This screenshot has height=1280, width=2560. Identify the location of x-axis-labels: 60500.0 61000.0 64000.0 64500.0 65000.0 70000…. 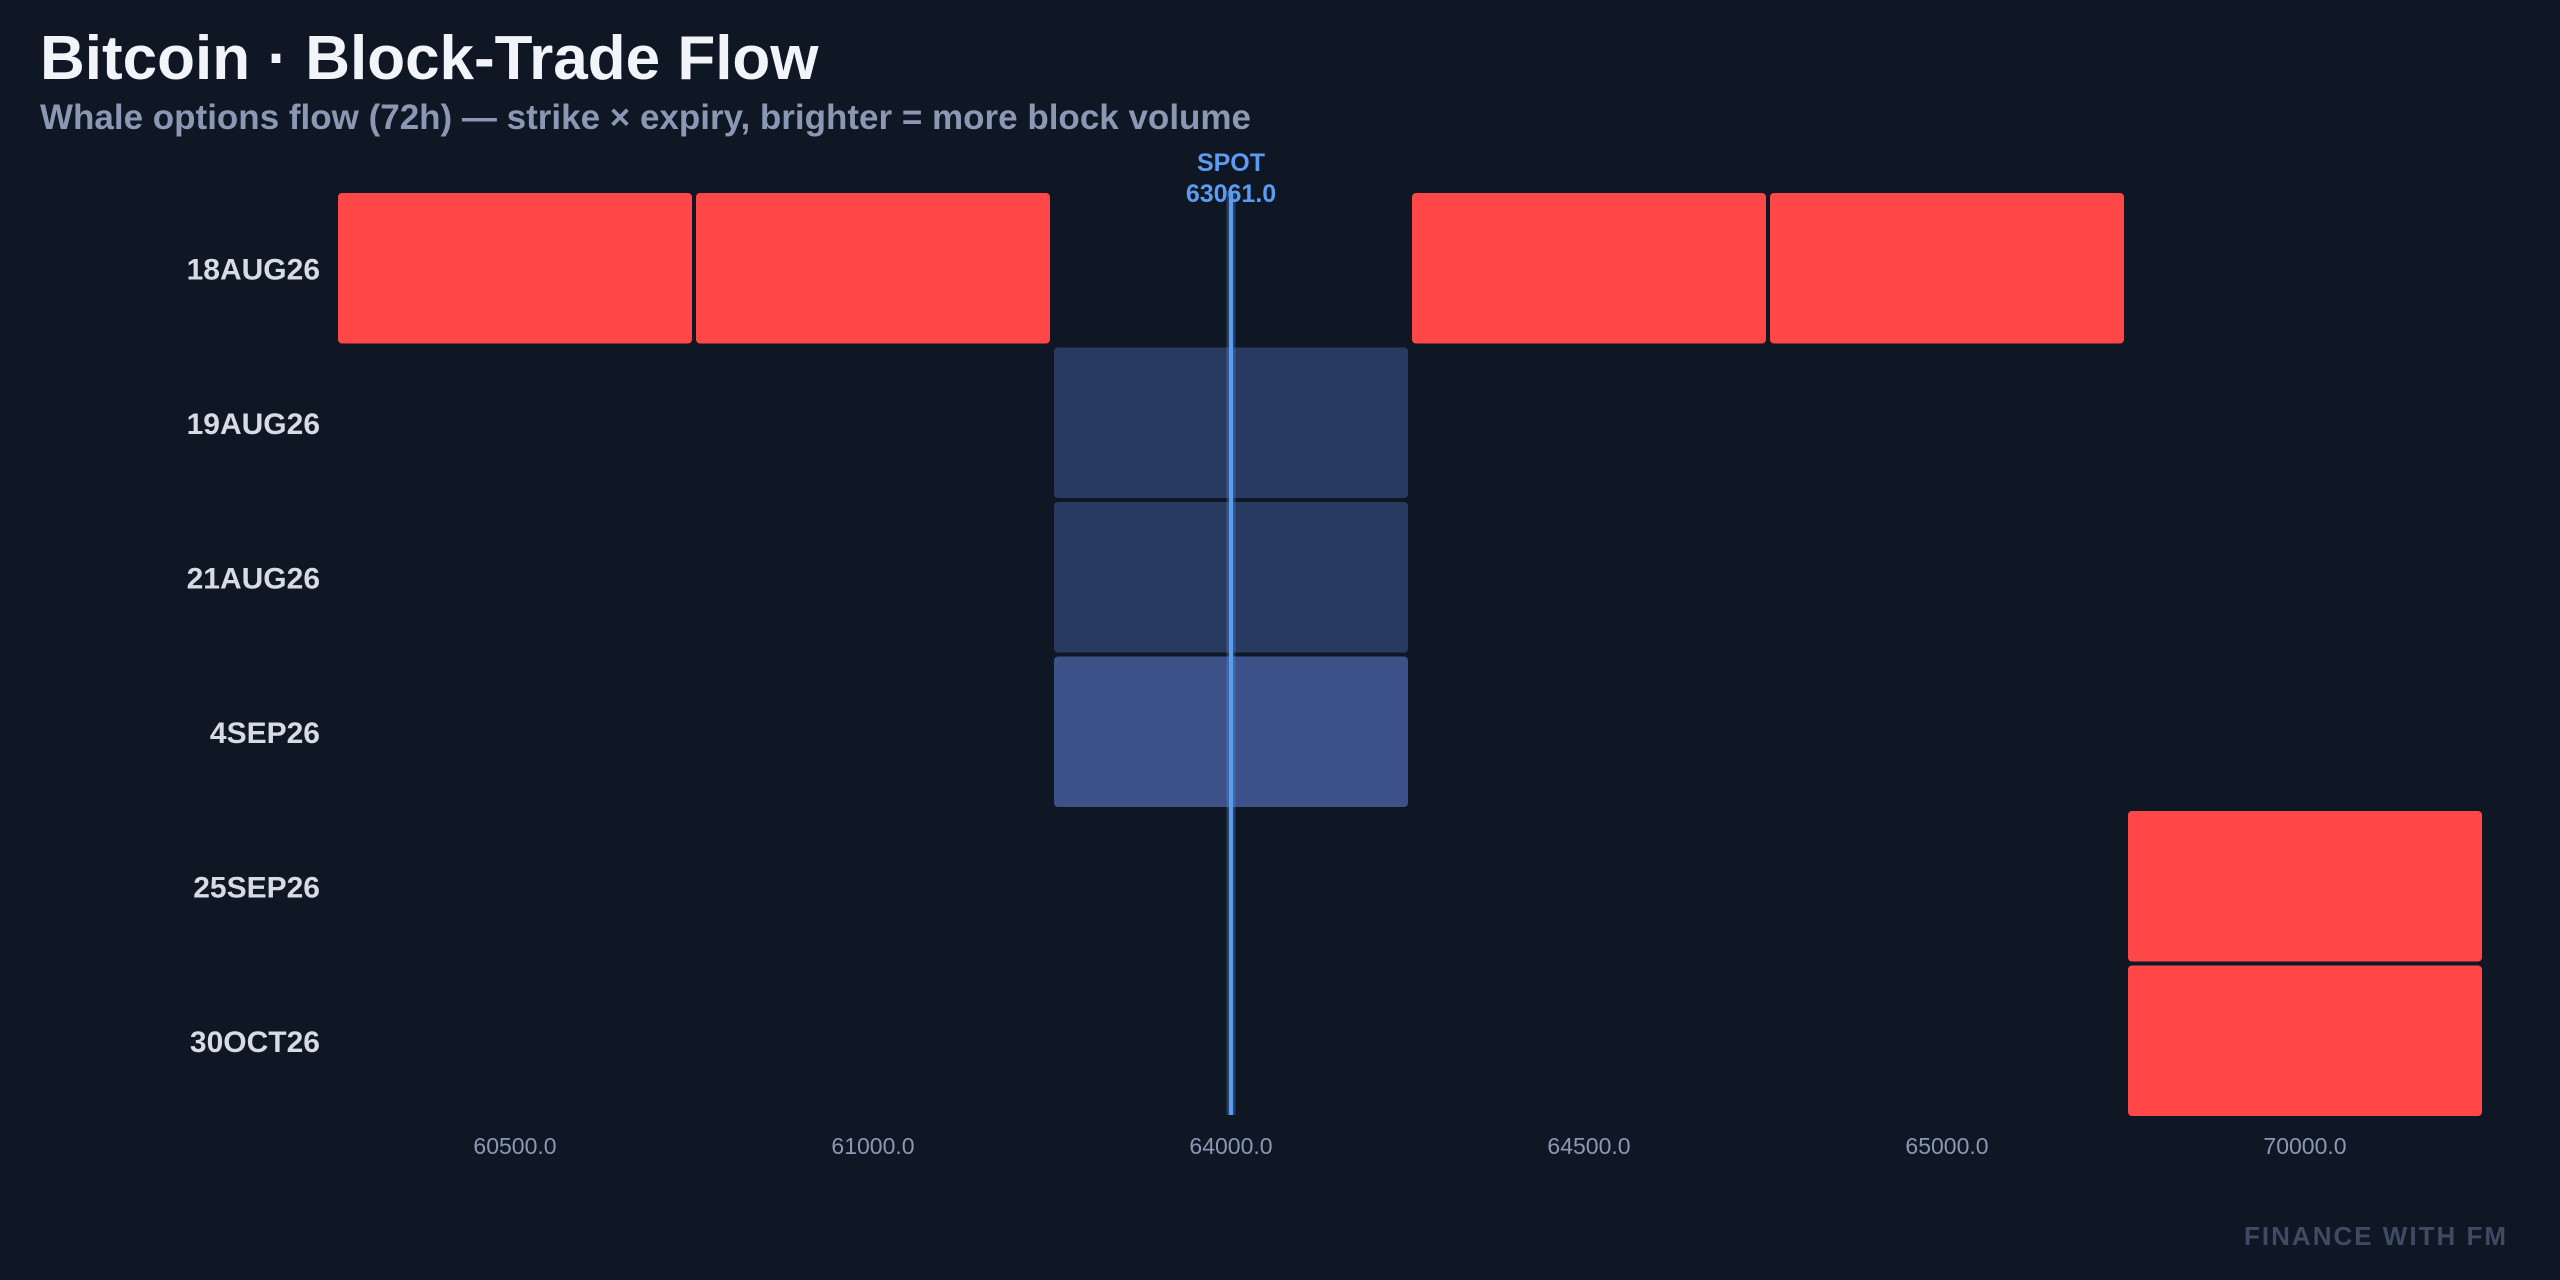
(1409, 1146).